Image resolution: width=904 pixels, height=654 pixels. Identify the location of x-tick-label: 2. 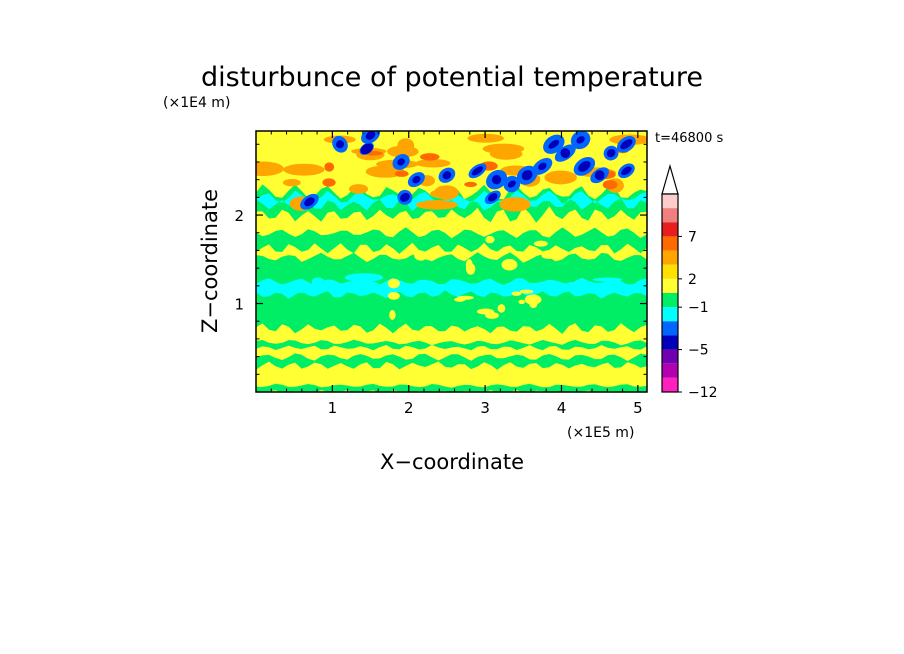
(409, 408).